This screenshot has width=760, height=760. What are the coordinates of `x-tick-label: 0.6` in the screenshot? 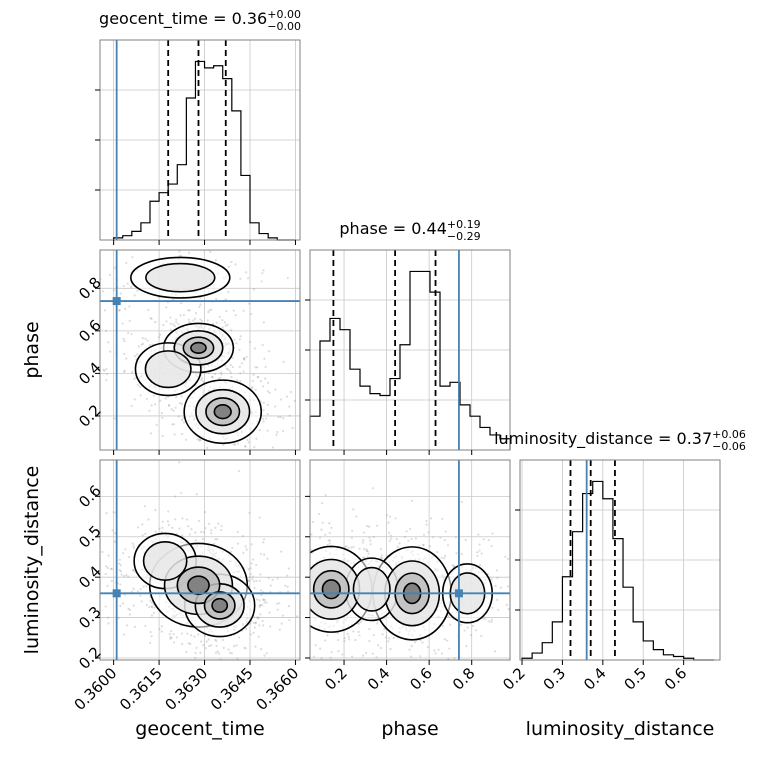 It's located at (676, 679).